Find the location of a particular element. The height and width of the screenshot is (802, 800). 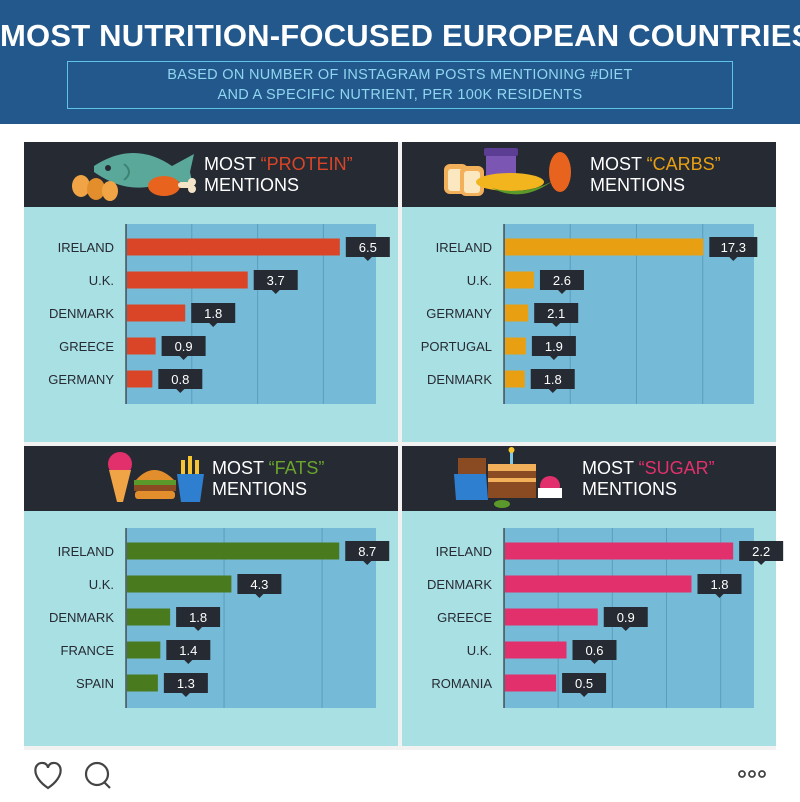

footer-icons is located at coordinates (400, 775).